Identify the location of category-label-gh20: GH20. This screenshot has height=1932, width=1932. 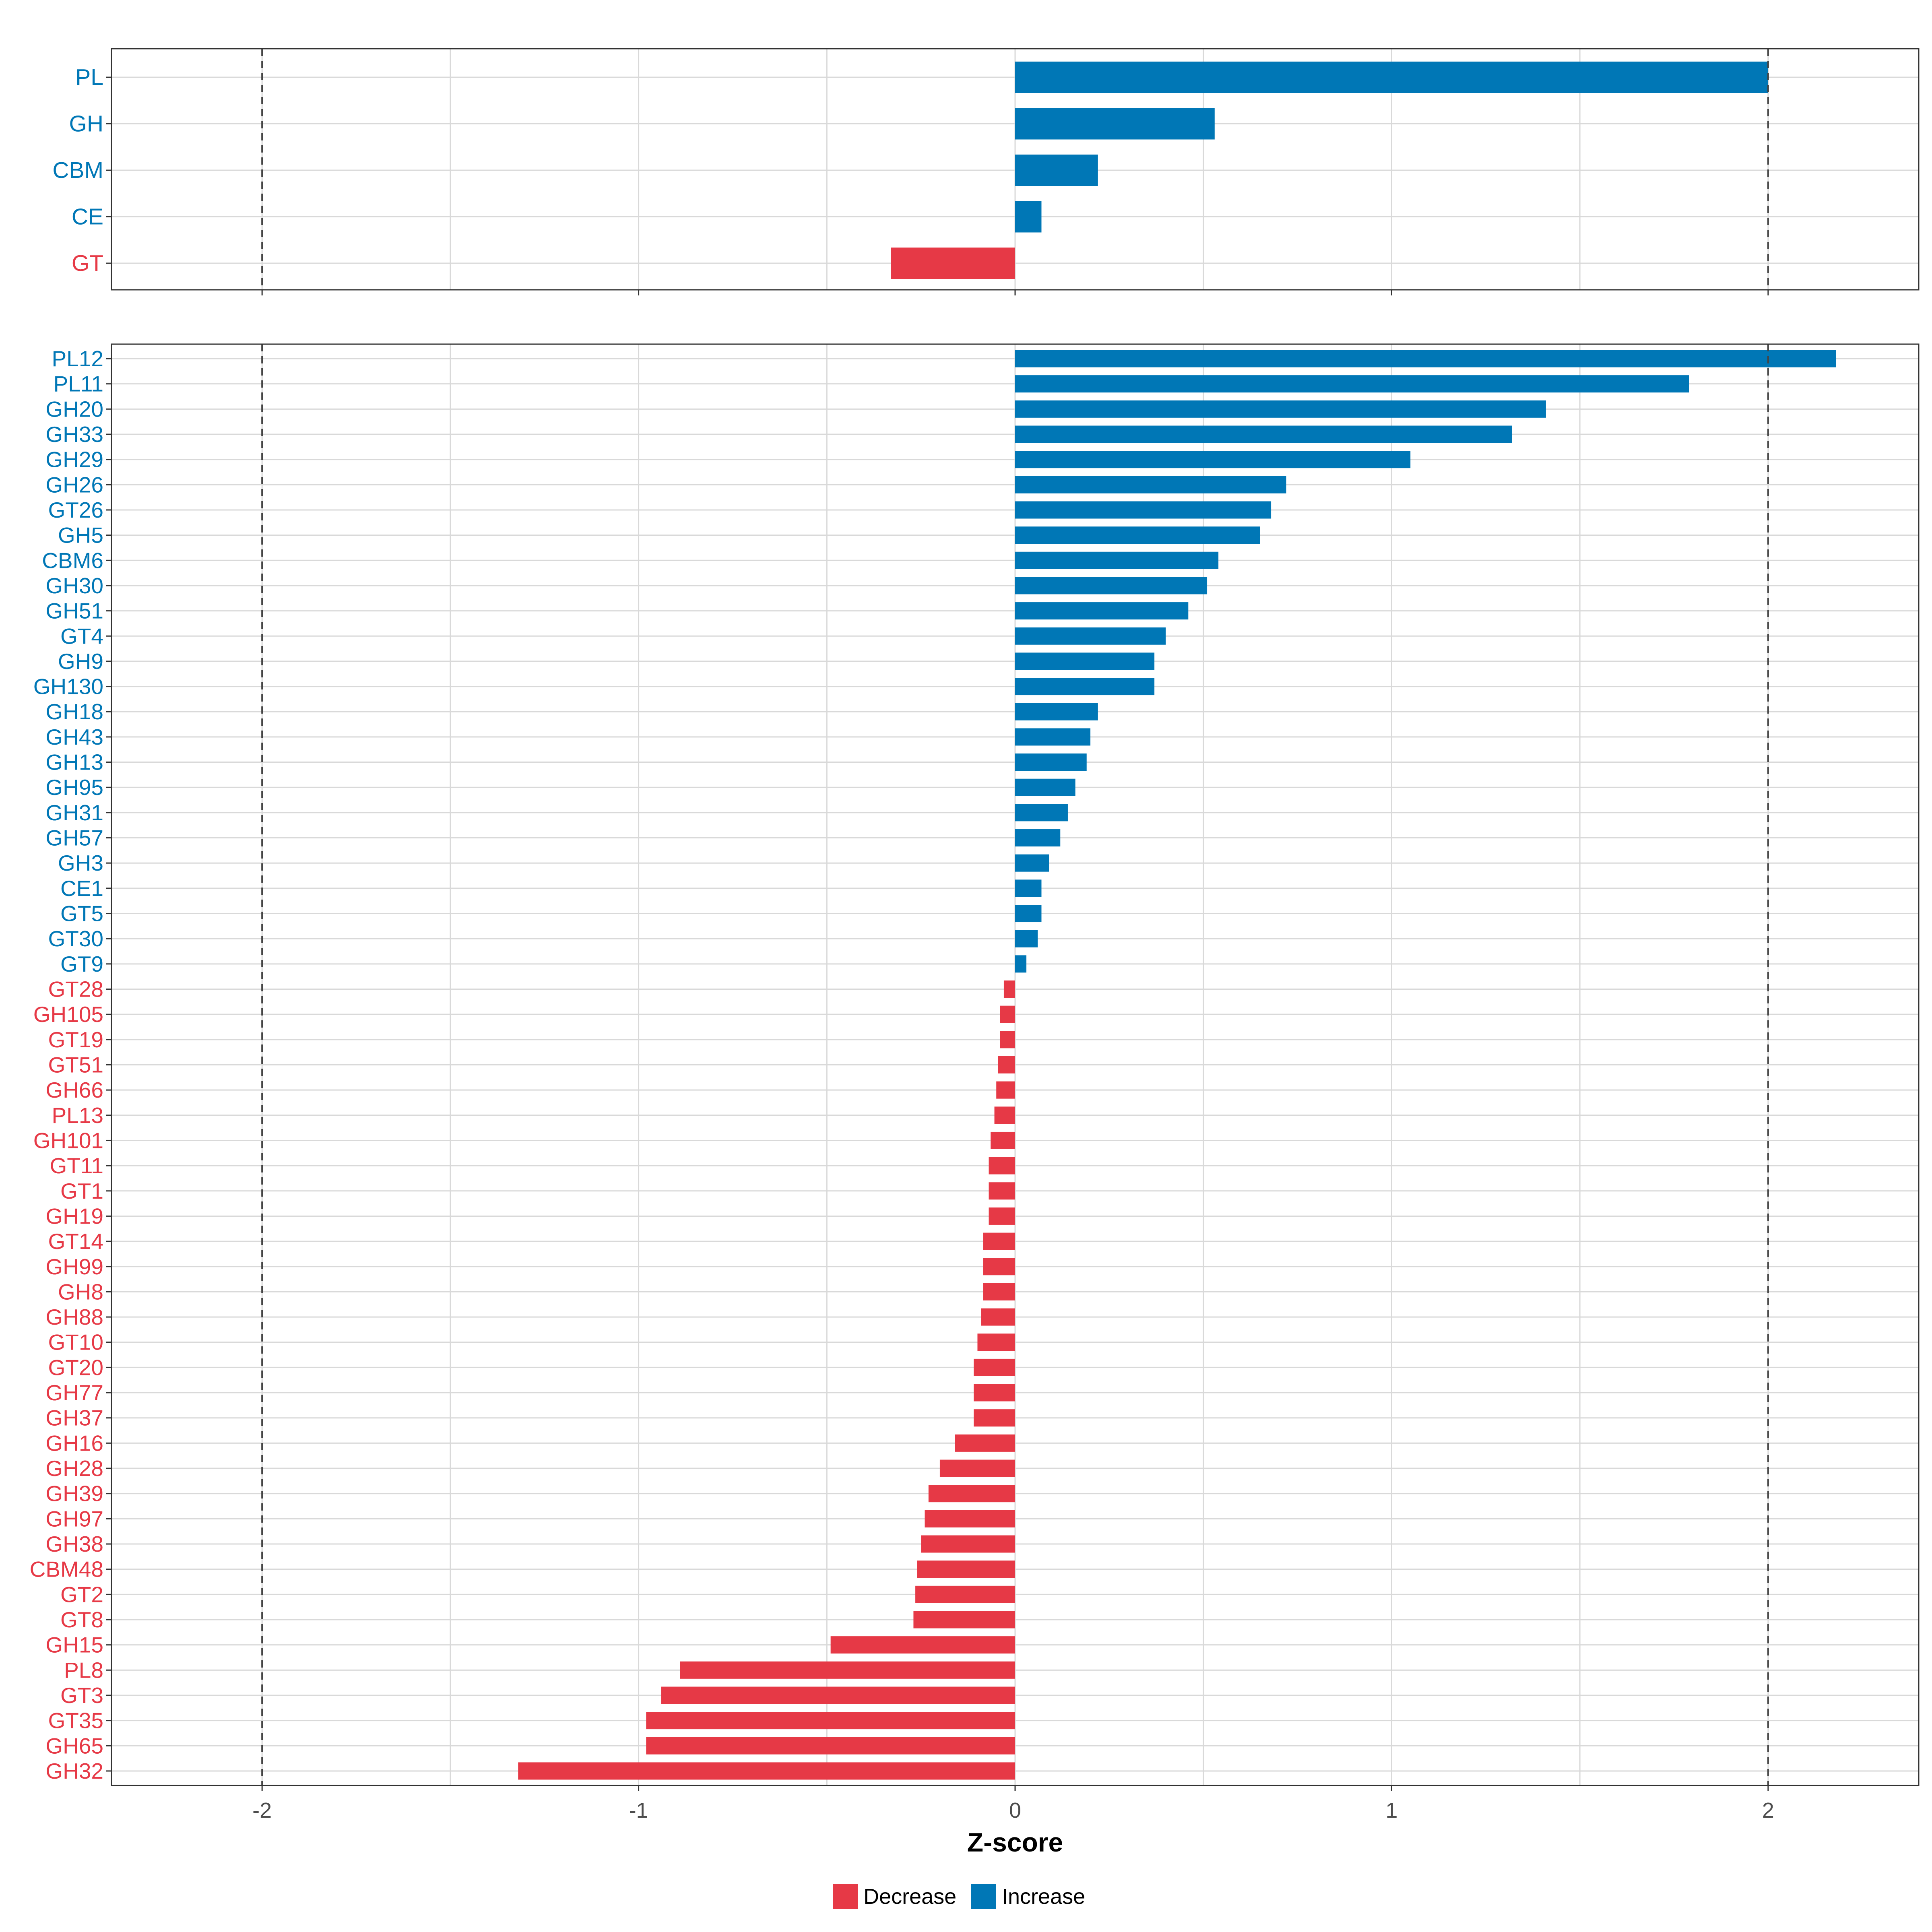
(74, 408).